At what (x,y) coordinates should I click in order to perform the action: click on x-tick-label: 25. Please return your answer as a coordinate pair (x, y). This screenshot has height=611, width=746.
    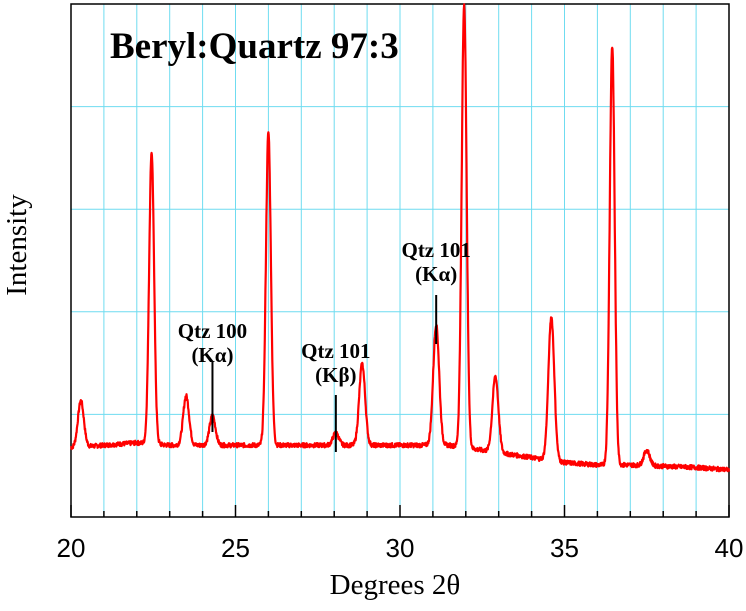
    Looking at the image, I should click on (235, 548).